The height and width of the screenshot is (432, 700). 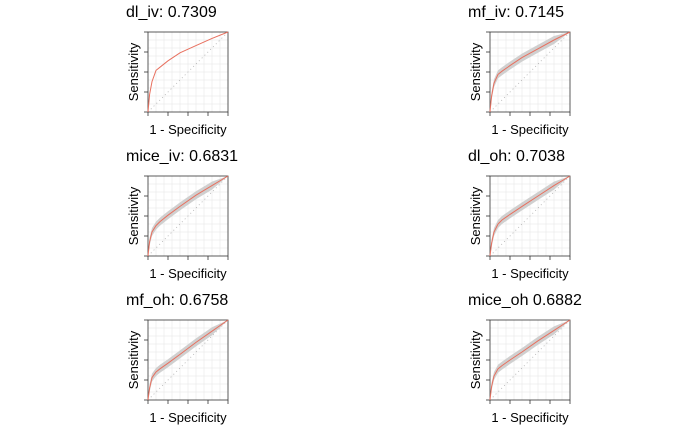 I want to click on panel-title: dl_iv: 0.7309, so click(x=171, y=12).